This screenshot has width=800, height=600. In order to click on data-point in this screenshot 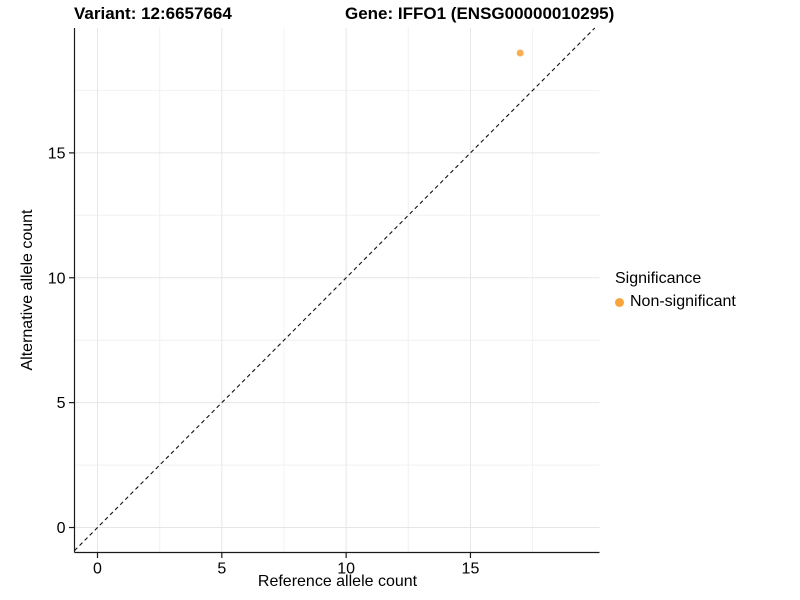, I will do `click(520, 53)`.